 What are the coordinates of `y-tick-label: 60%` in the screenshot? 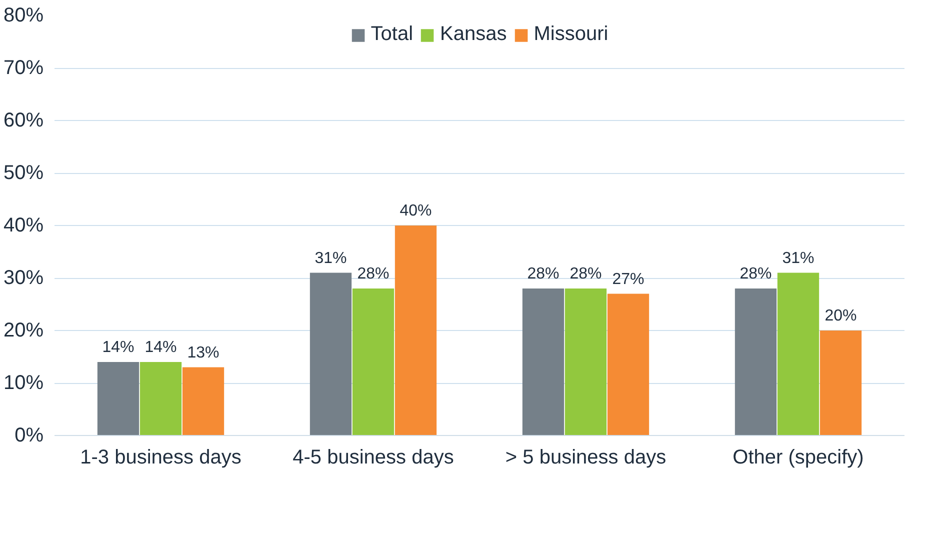 It's located at (23, 121).